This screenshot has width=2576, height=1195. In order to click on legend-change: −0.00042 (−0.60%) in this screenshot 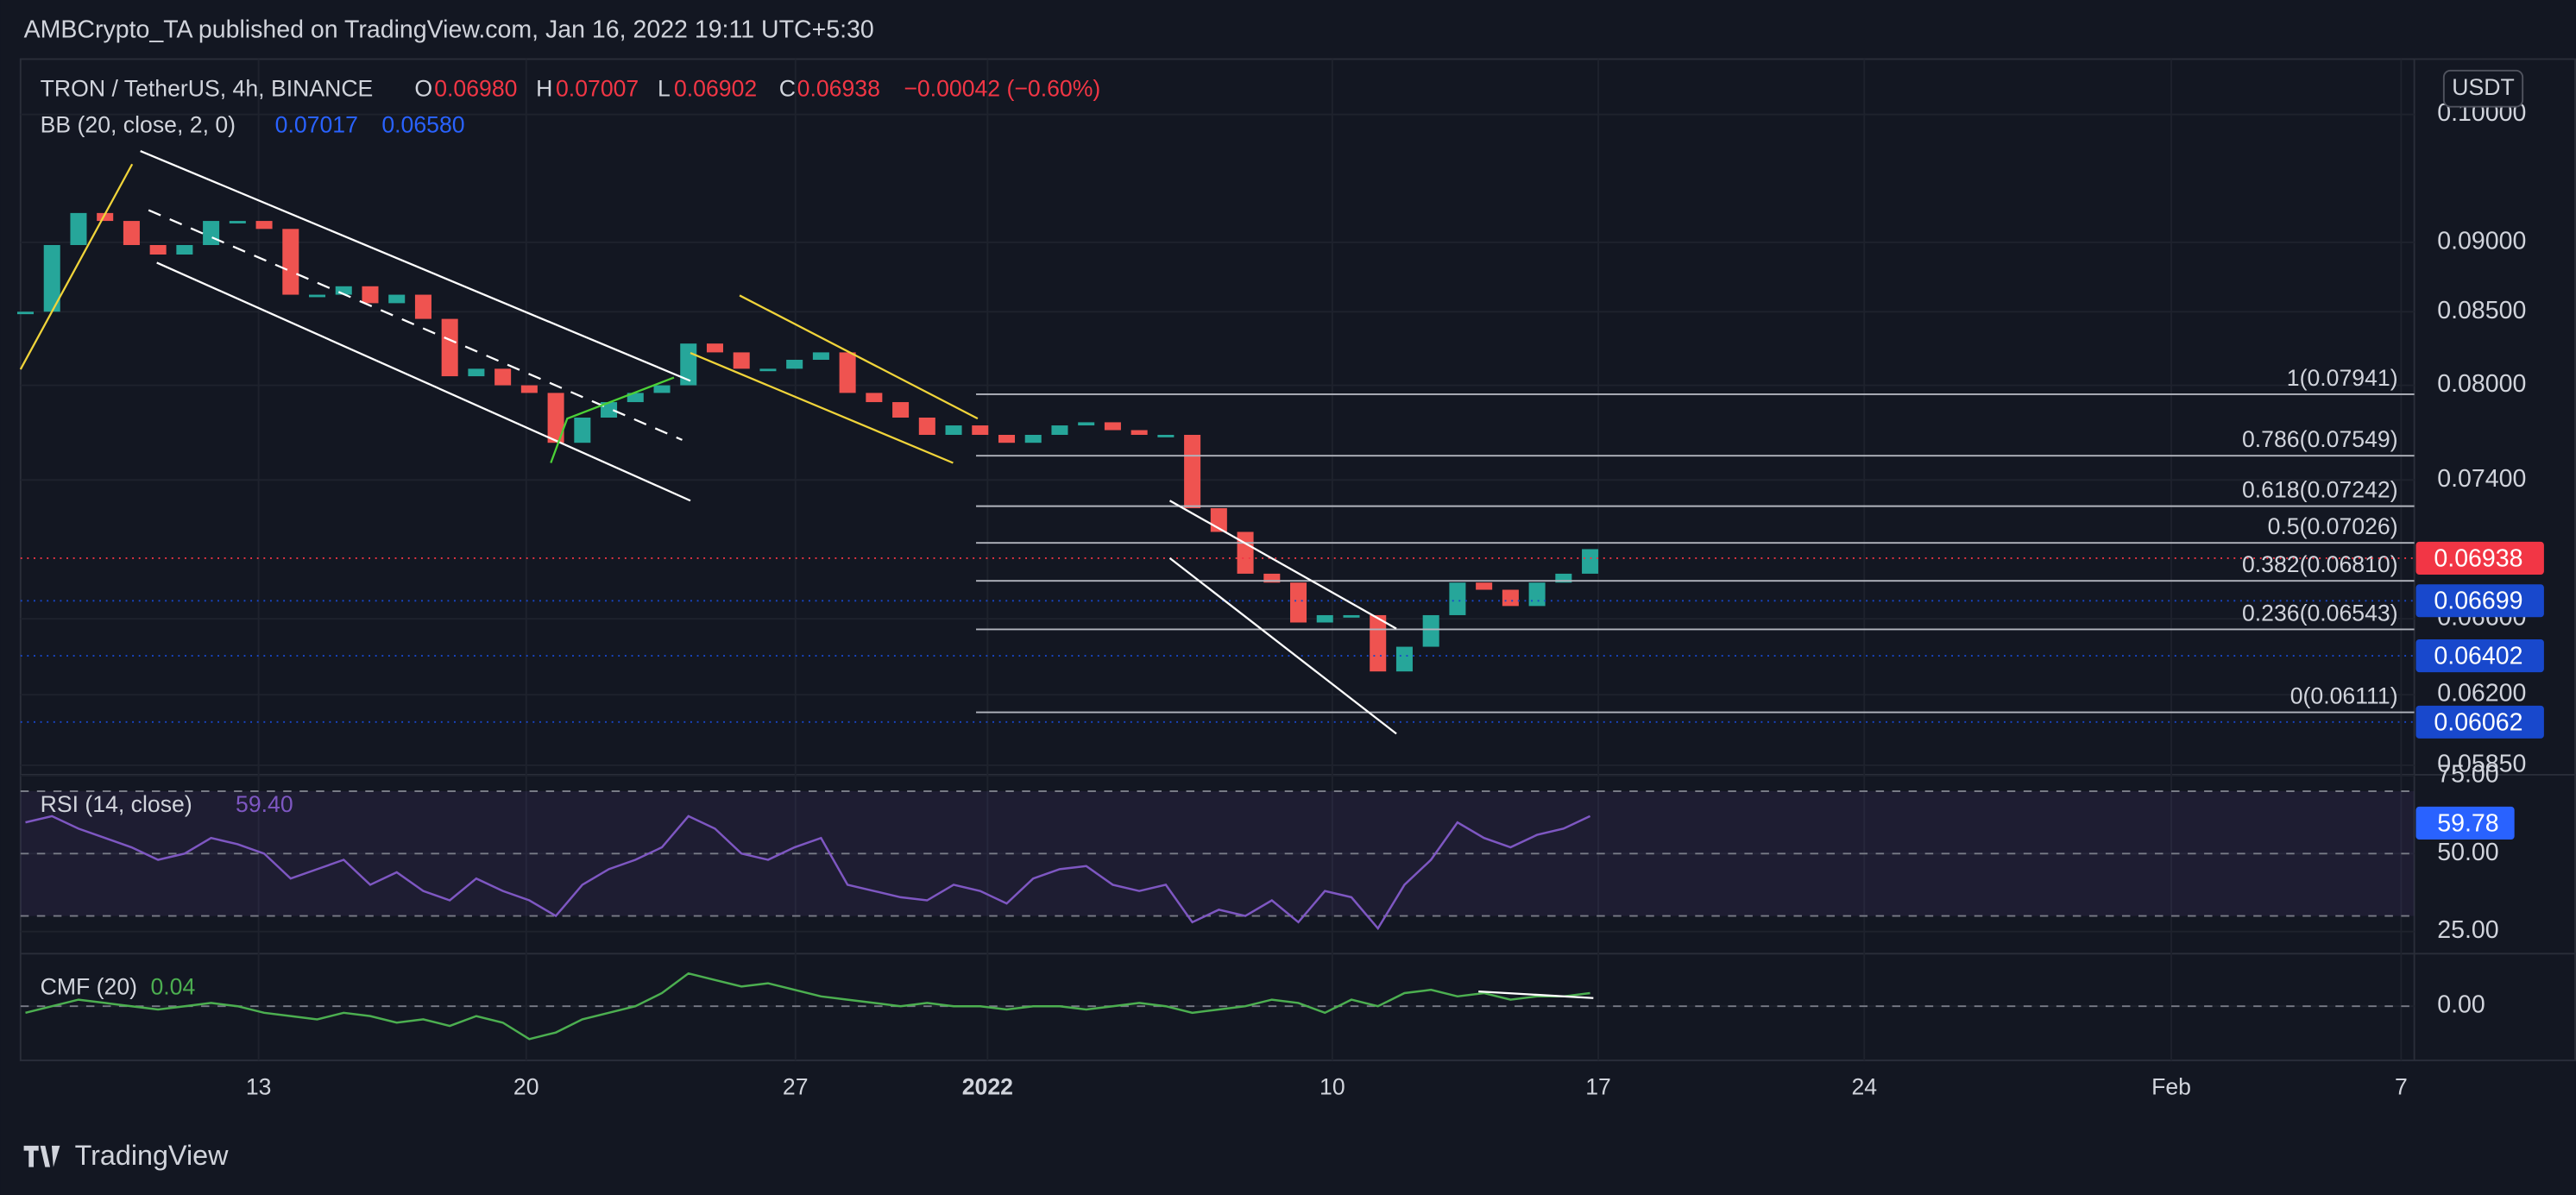, I will do `click(1002, 89)`.